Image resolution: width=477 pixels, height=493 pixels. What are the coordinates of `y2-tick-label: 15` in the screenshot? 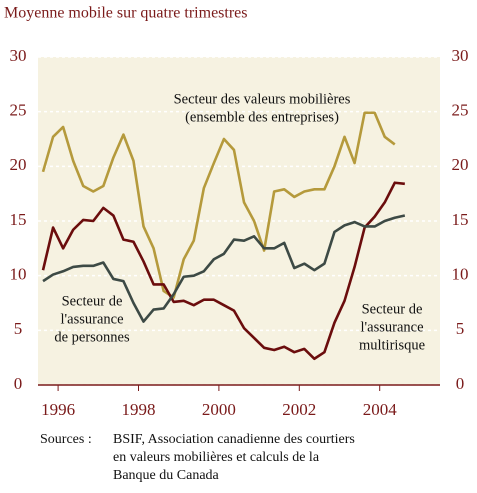 It's located at (460, 219).